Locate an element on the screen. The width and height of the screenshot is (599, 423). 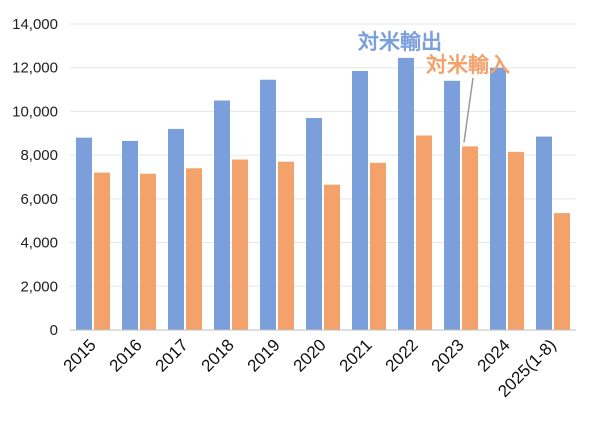
y-tick-label: 2,000 is located at coordinates (39, 286).